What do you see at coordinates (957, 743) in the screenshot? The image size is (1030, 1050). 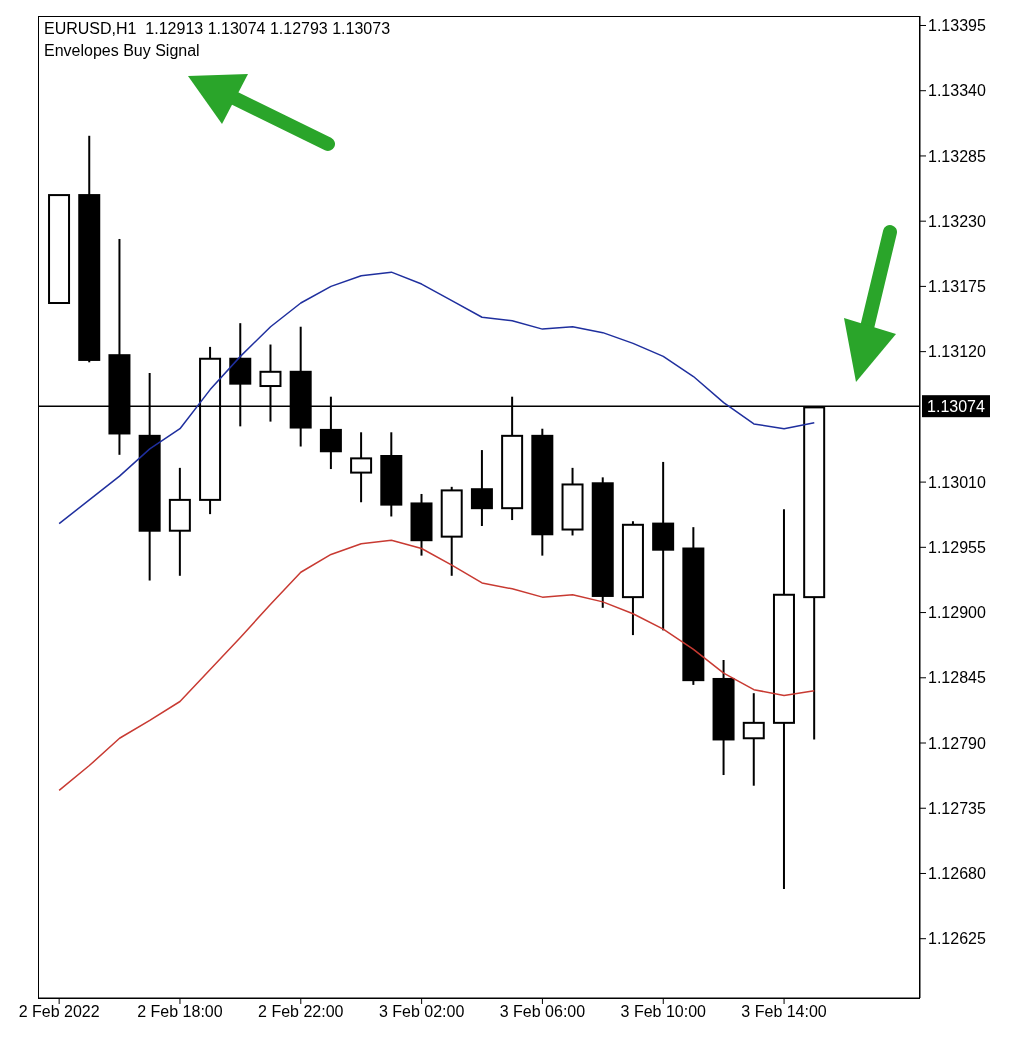 I see `y-tick-label: 1.12790` at bounding box center [957, 743].